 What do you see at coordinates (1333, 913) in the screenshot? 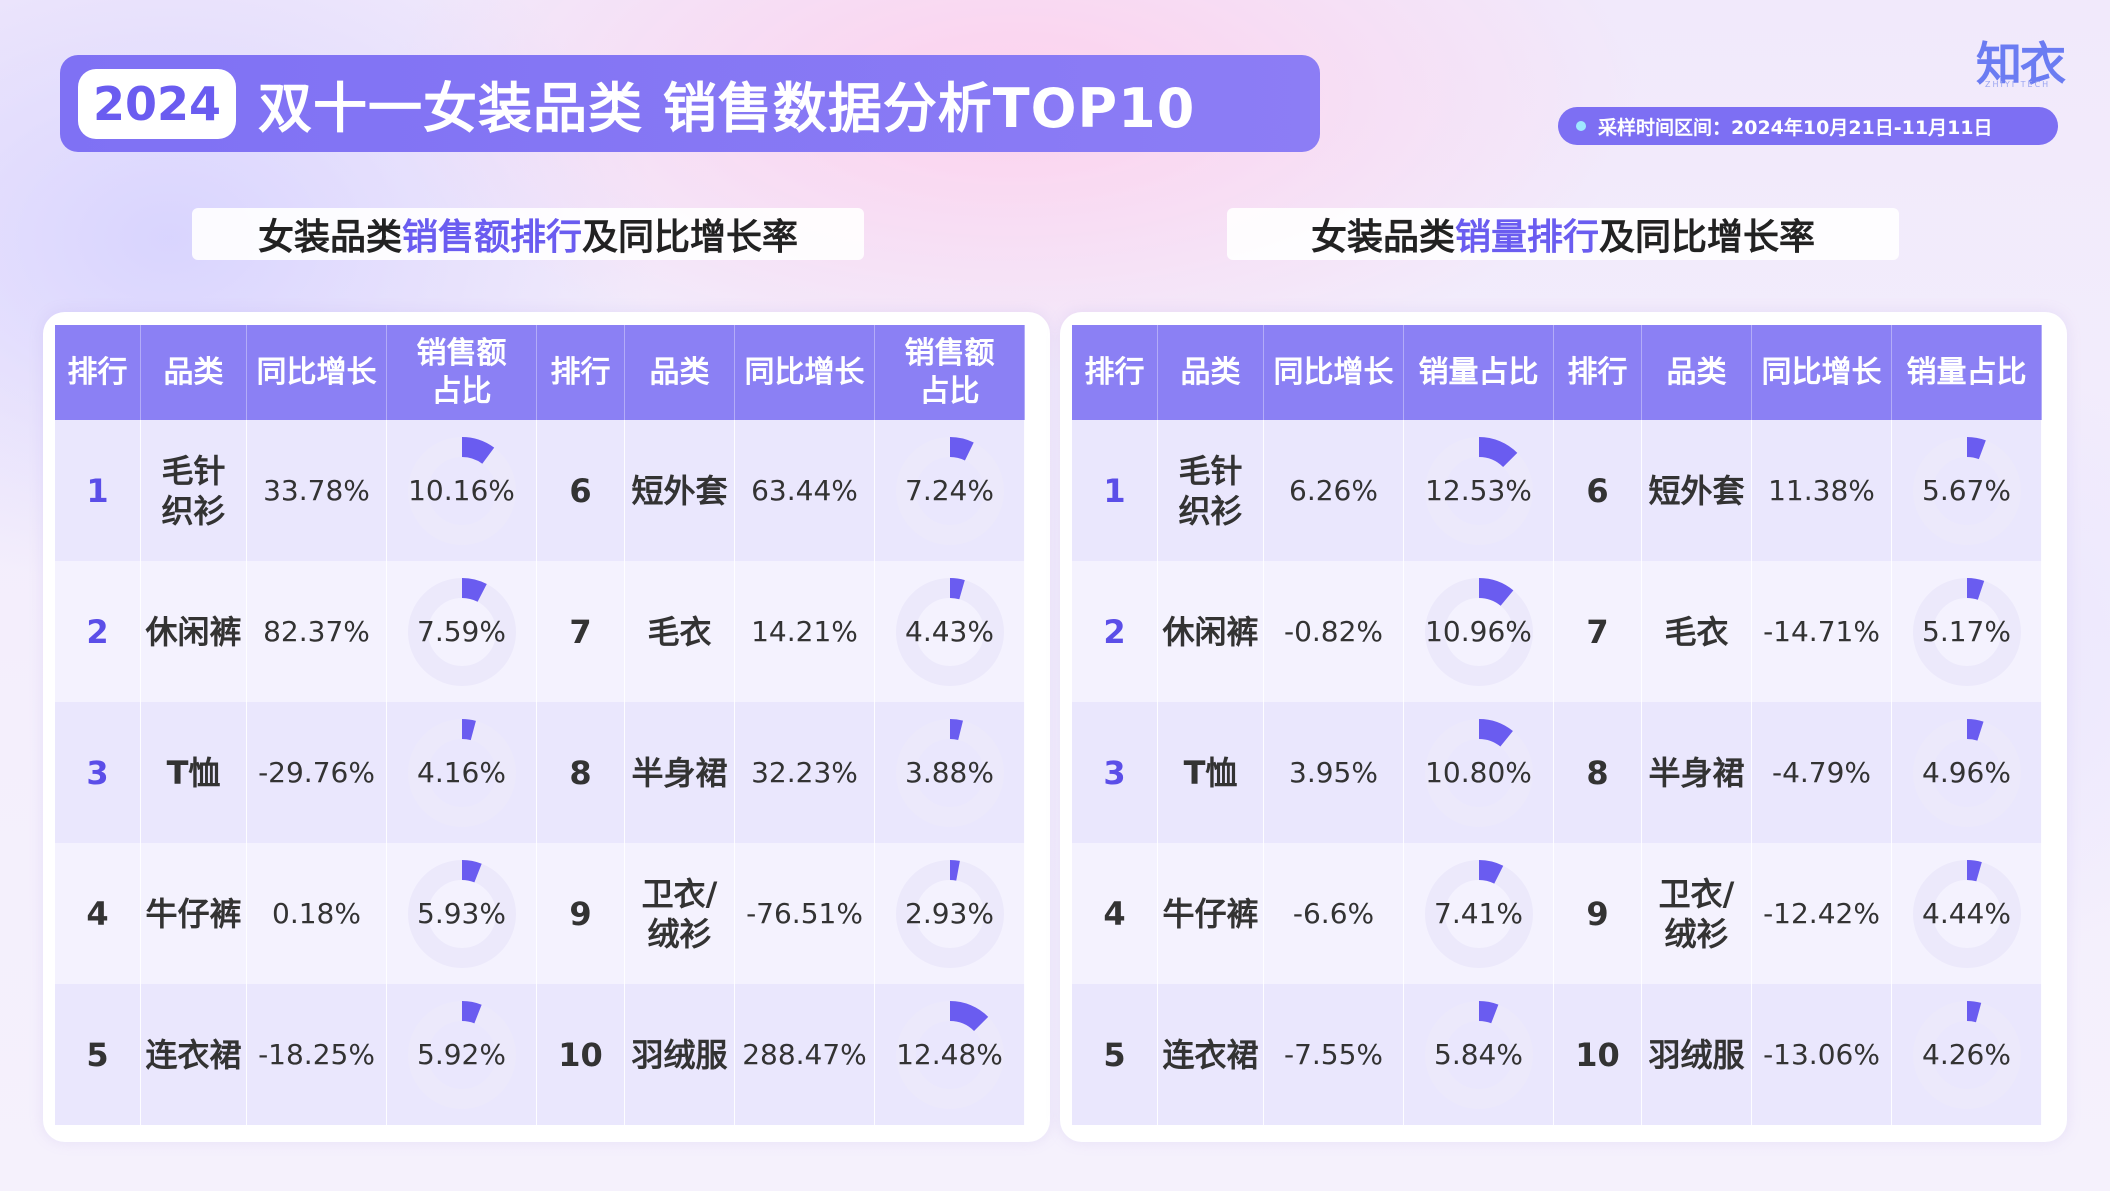
I see `yoy-growth-value: -6.6%` at bounding box center [1333, 913].